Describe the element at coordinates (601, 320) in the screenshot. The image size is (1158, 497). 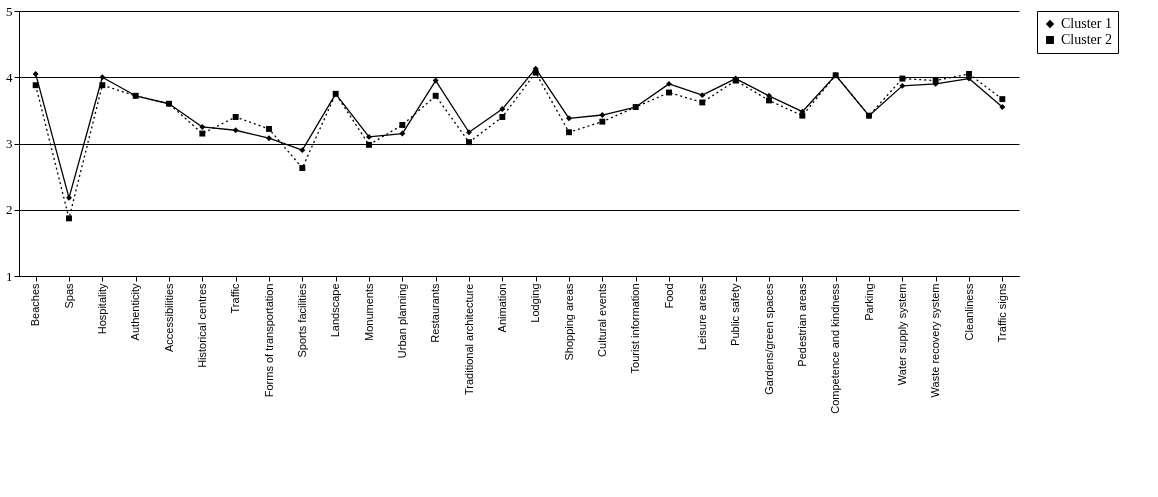
I see `x-tick-label: Cultural events` at that location.